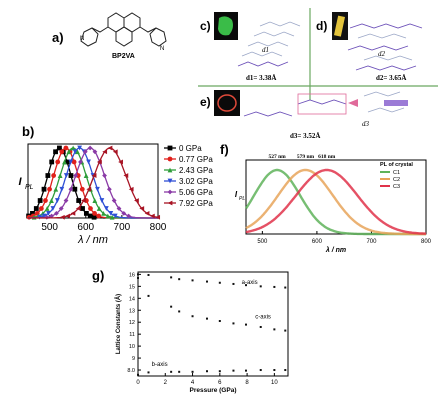 Image resolution: width=444 pixels, height=404 pixels. Describe the element at coordinates (123, 56) in the screenshot. I see `molecule-name: BP2VA` at that location.